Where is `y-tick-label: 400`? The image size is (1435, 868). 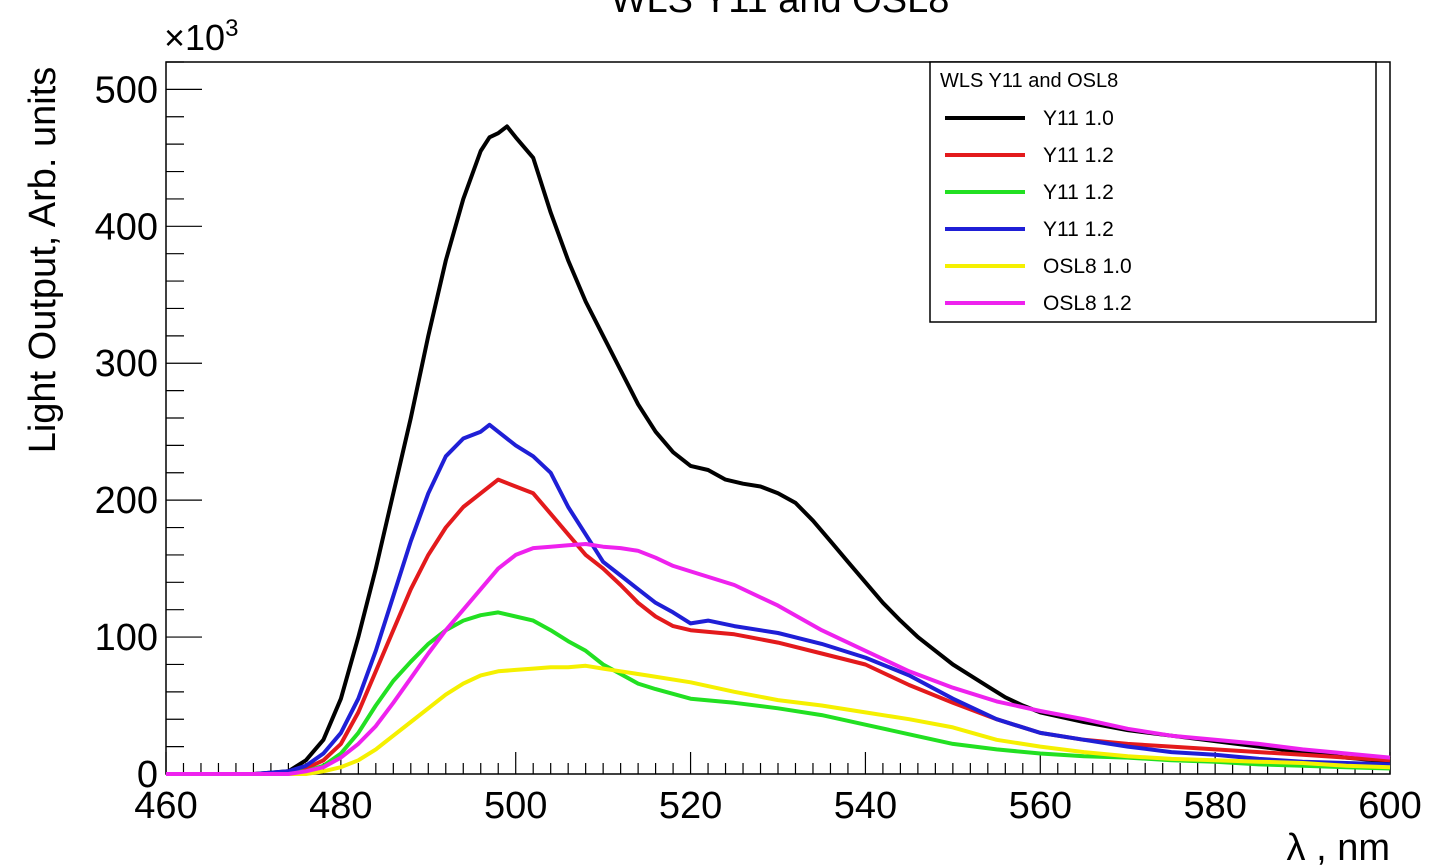 y-tick-label: 400 is located at coordinates (126, 227).